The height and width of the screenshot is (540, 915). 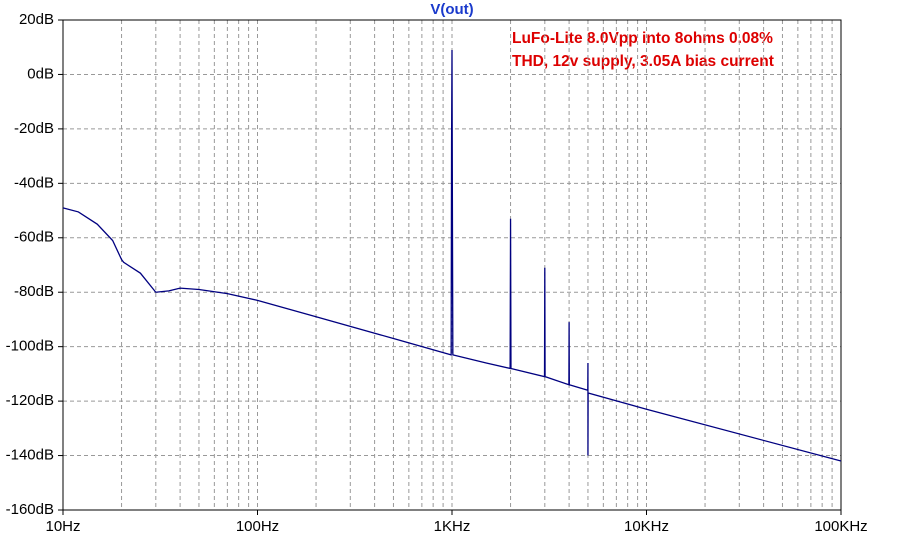 What do you see at coordinates (646, 526) in the screenshot?
I see `x-tick-label: 10KHz` at bounding box center [646, 526].